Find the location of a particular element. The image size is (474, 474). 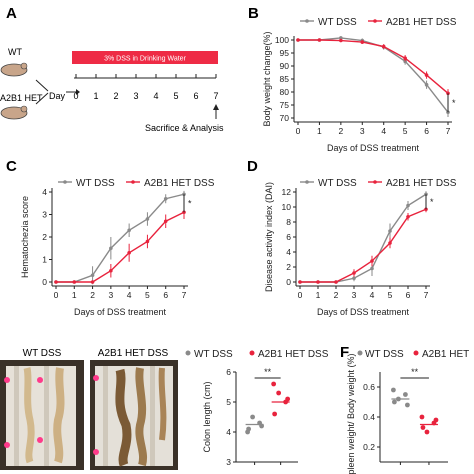

y-tick-label: 70 is located at coordinates (285, 118).